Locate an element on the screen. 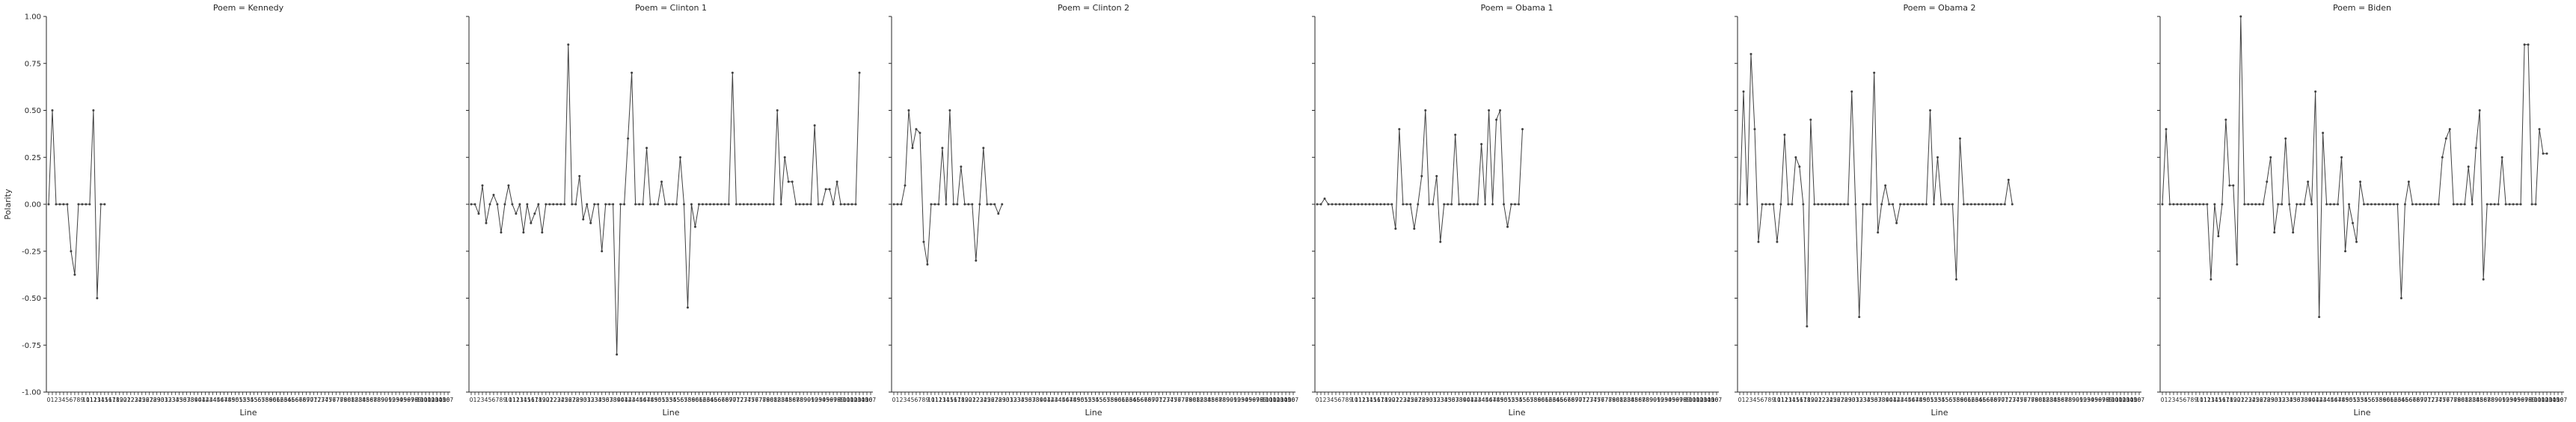  x-tick-label: 37 is located at coordinates (1878, 400).